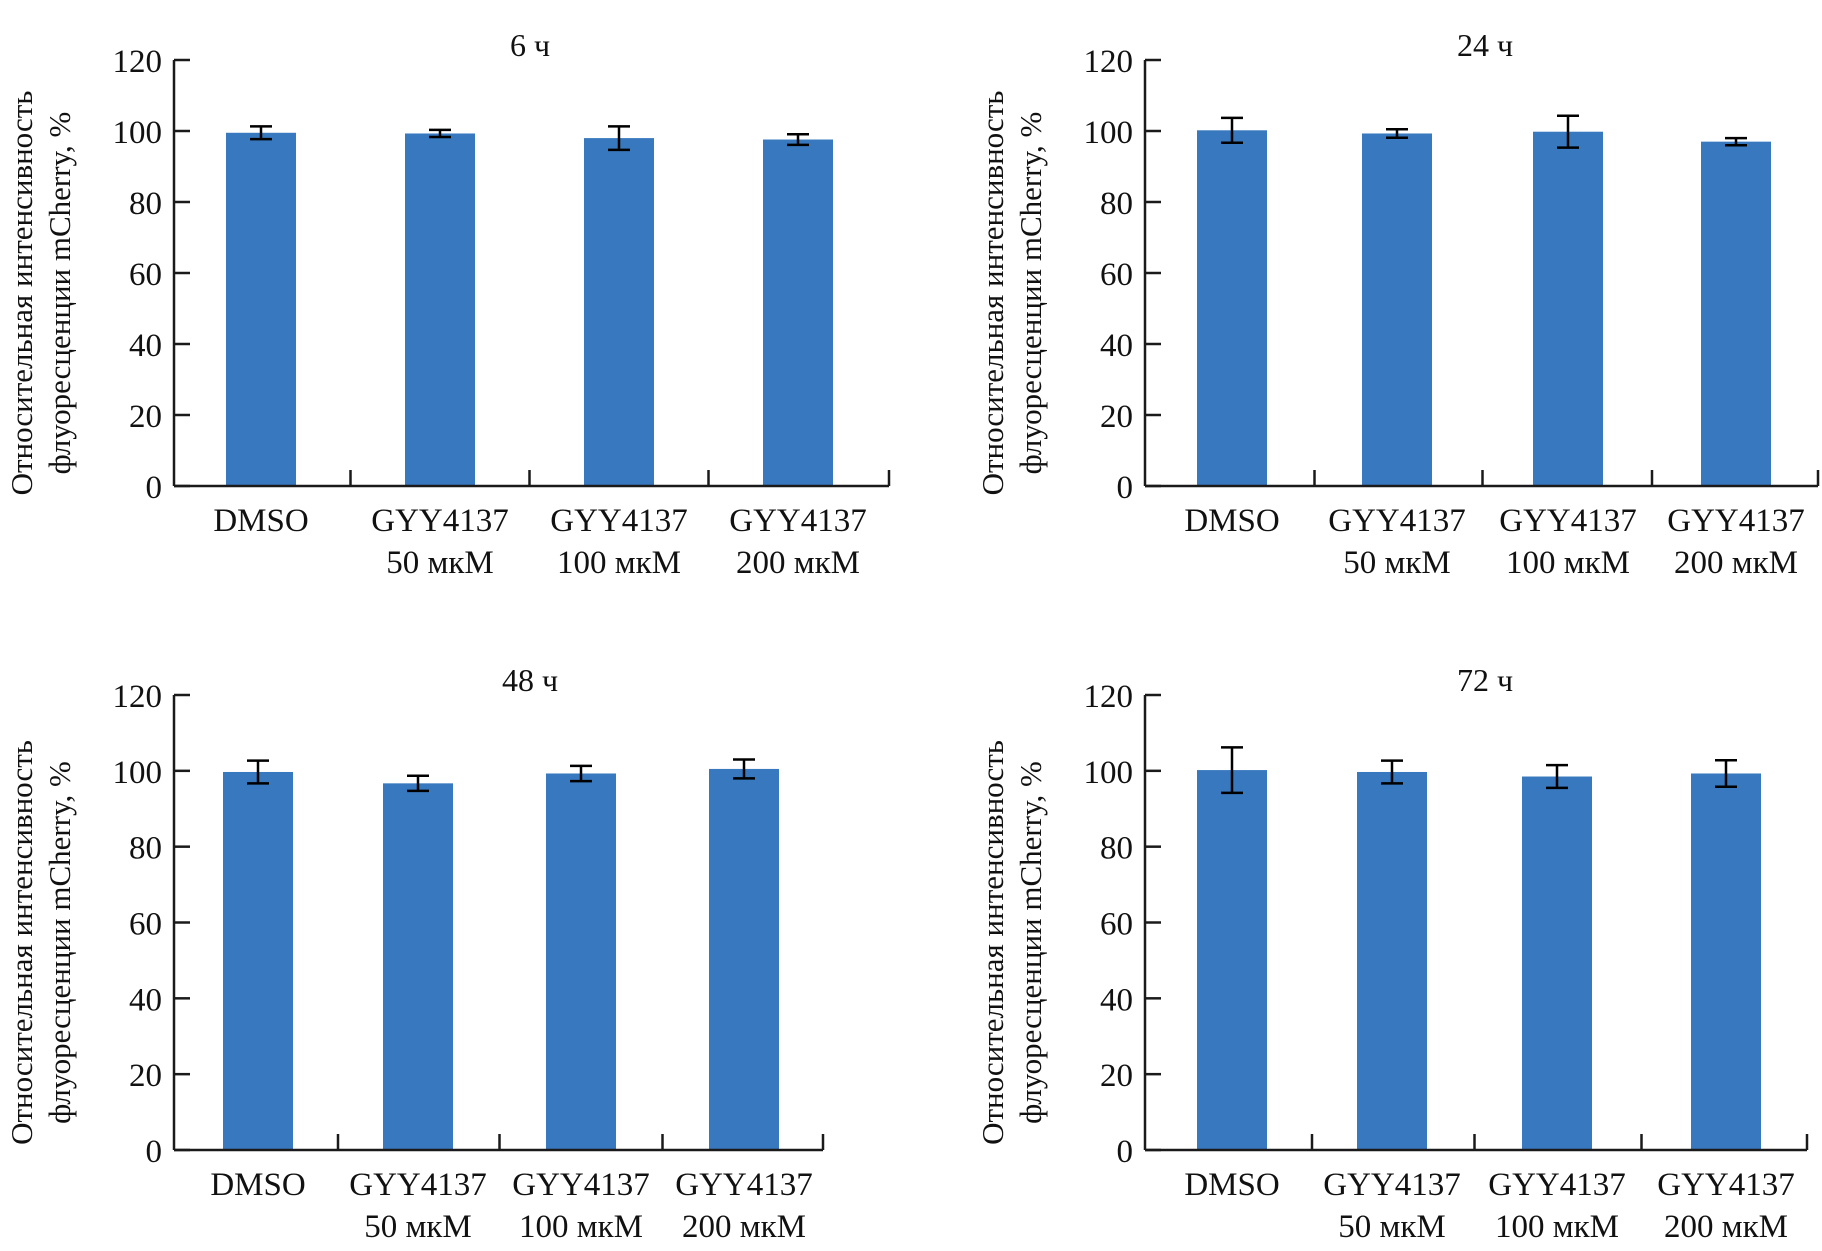  I want to click on chart-title: 6 ч, so click(530, 45).